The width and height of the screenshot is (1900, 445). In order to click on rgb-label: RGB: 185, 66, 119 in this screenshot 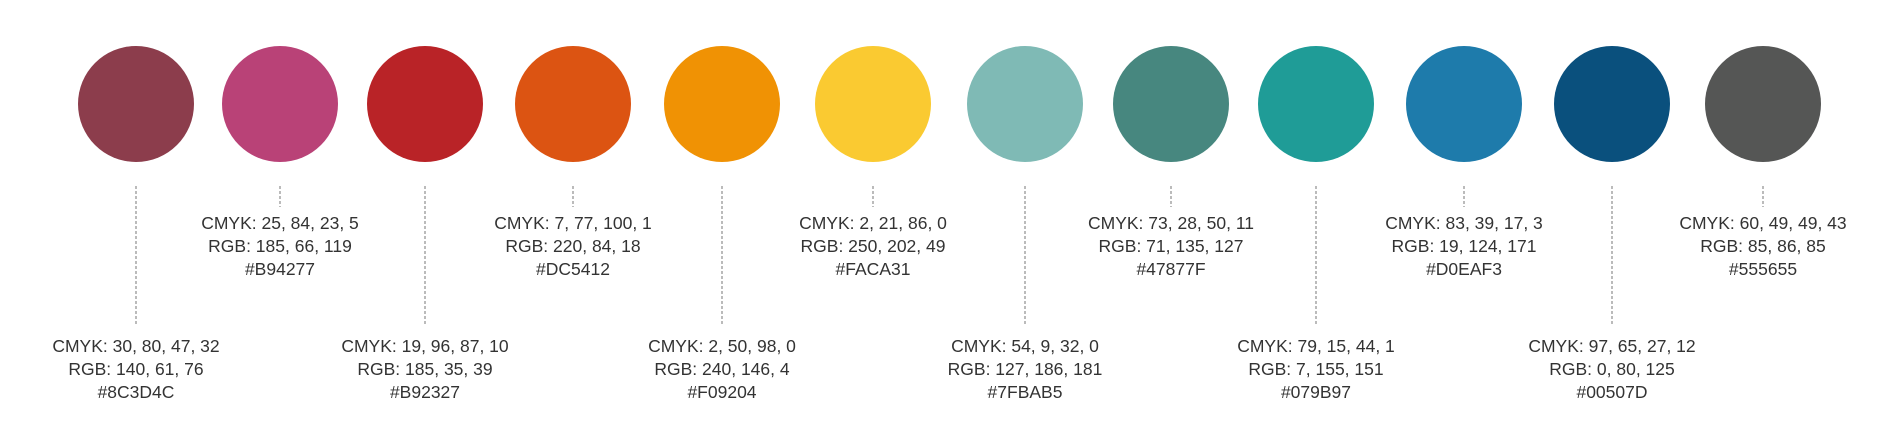, I will do `click(280, 246)`.